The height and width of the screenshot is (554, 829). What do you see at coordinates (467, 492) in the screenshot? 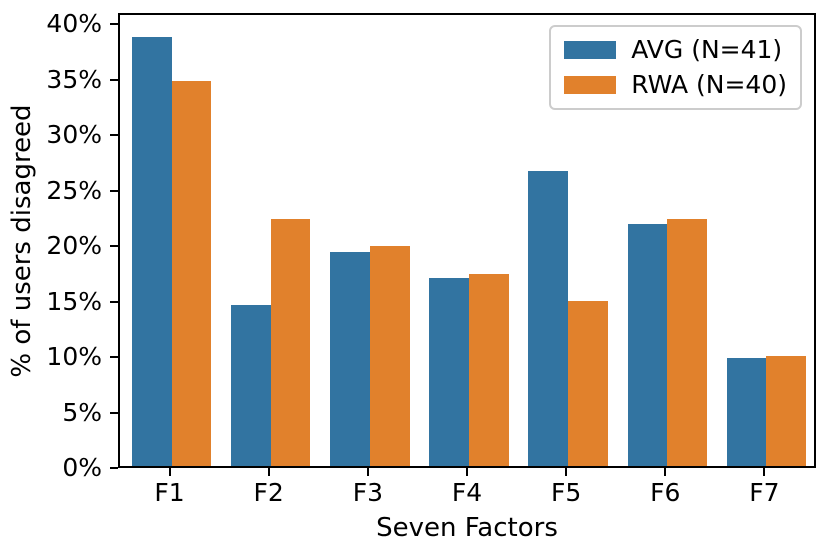
I see `x-tick-label-f4: F4` at bounding box center [467, 492].